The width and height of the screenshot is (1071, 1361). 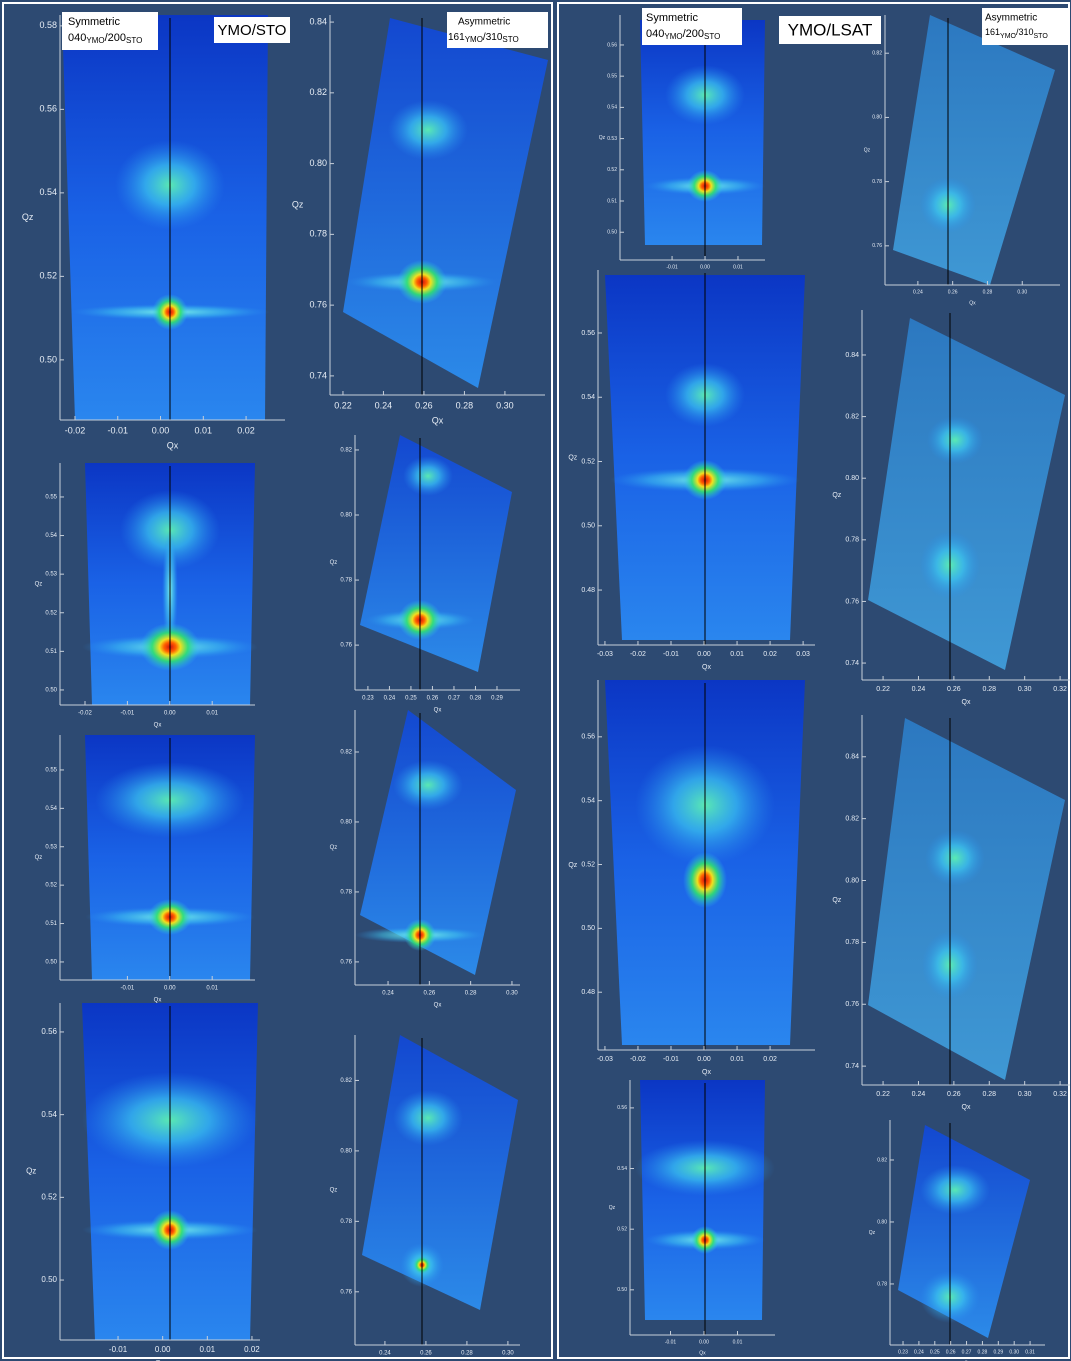 I want to click on x-tick-label: 0.27, so click(x=967, y=1352).